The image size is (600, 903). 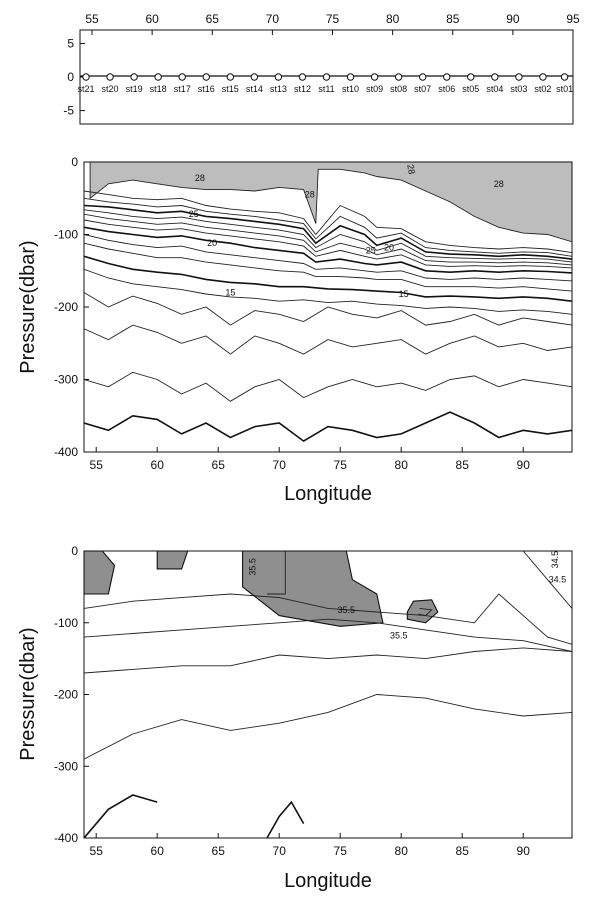 I want to click on station-label: st04, so click(x=494, y=89).